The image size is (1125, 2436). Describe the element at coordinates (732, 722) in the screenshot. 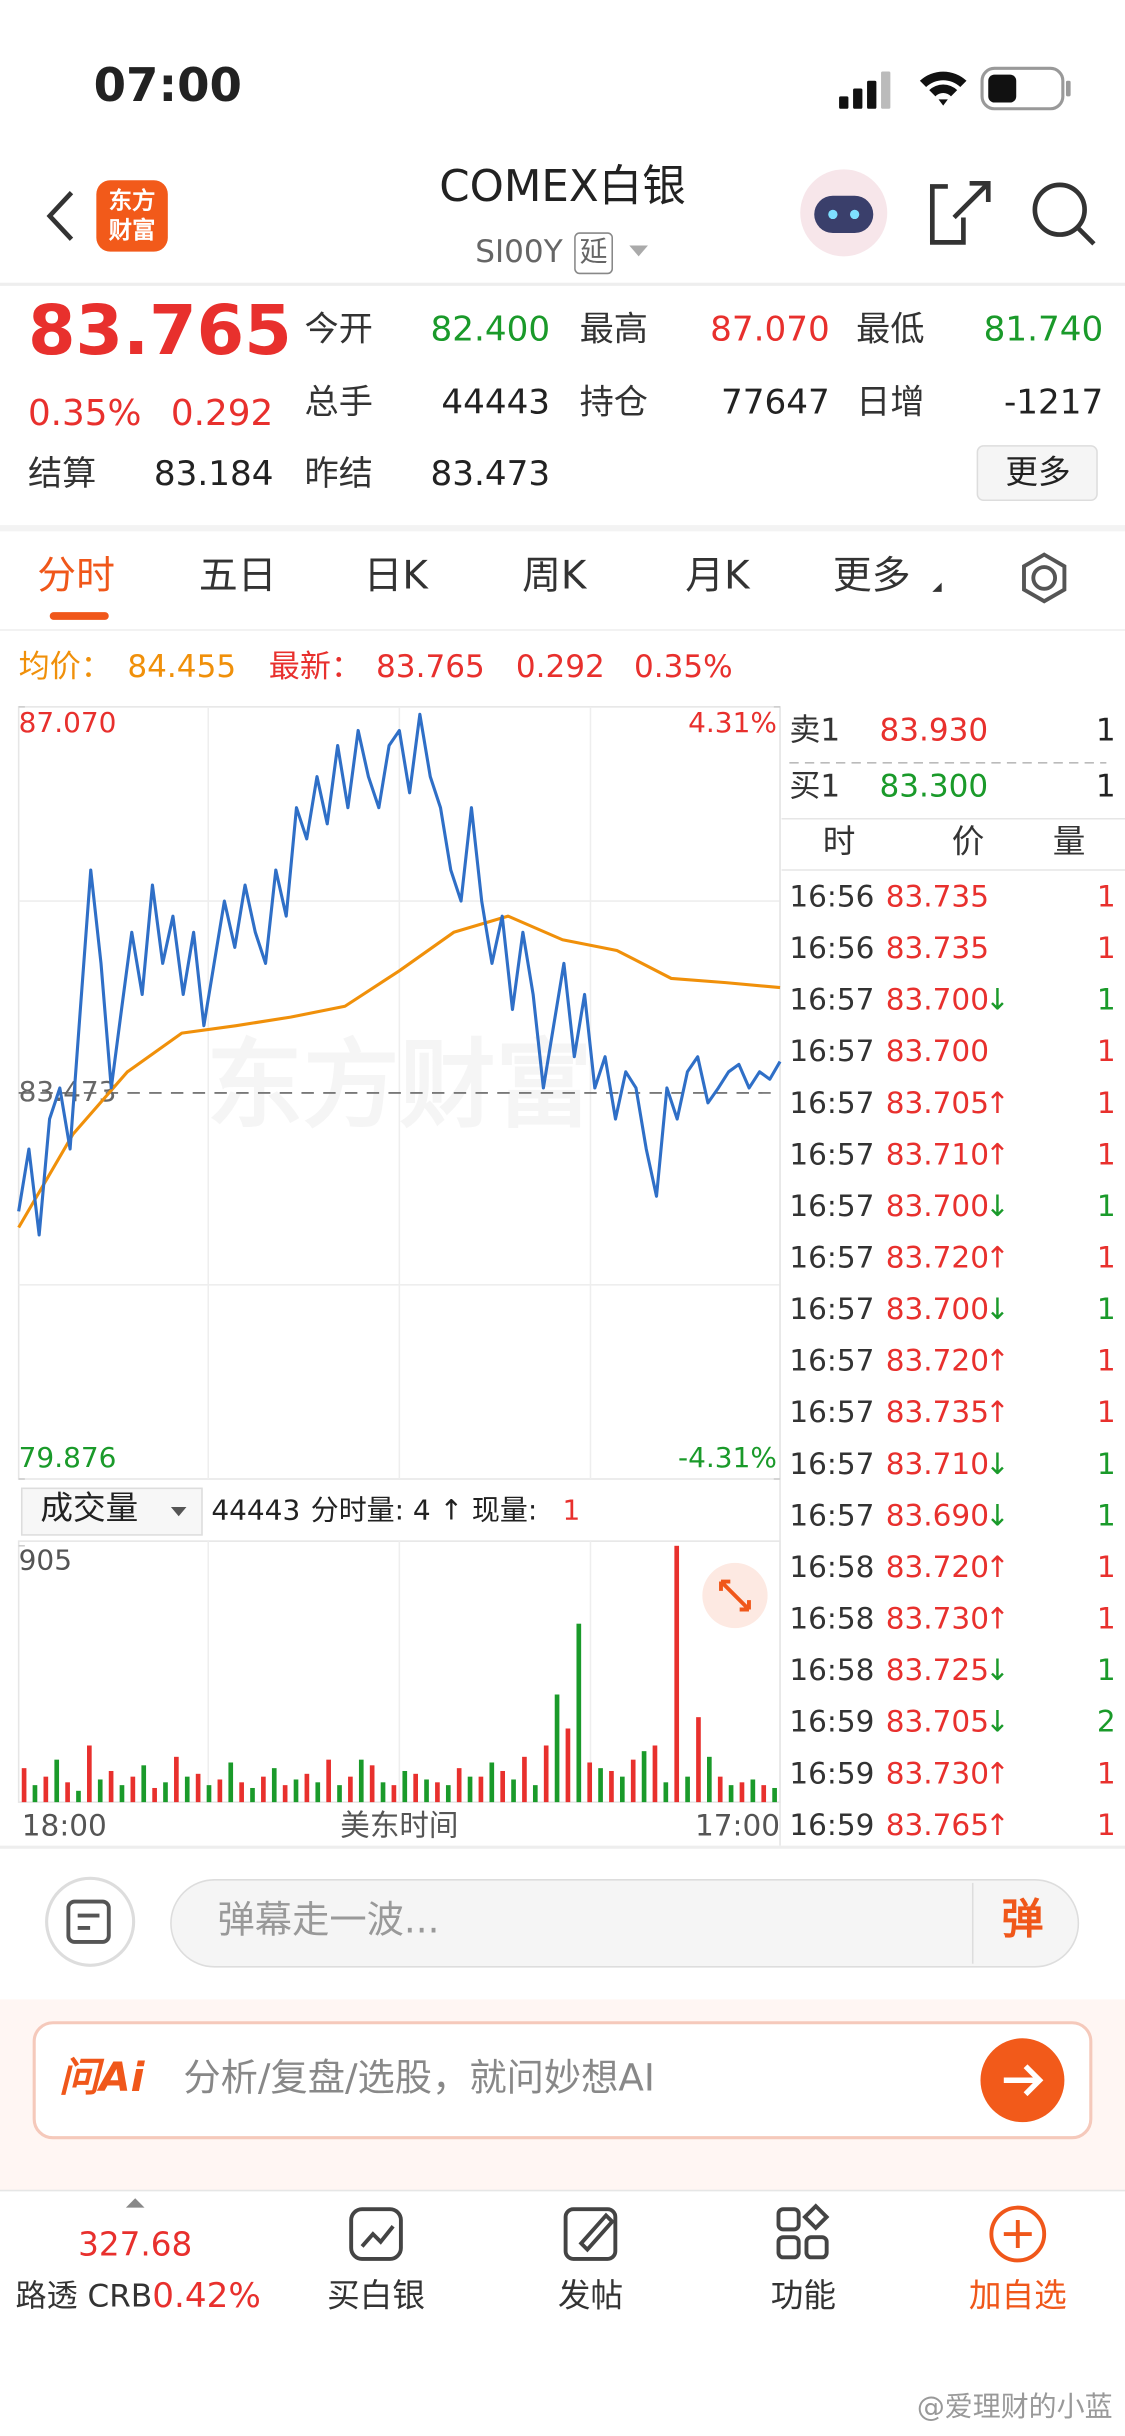

I see `y2-tick-label: 4.31%` at that location.